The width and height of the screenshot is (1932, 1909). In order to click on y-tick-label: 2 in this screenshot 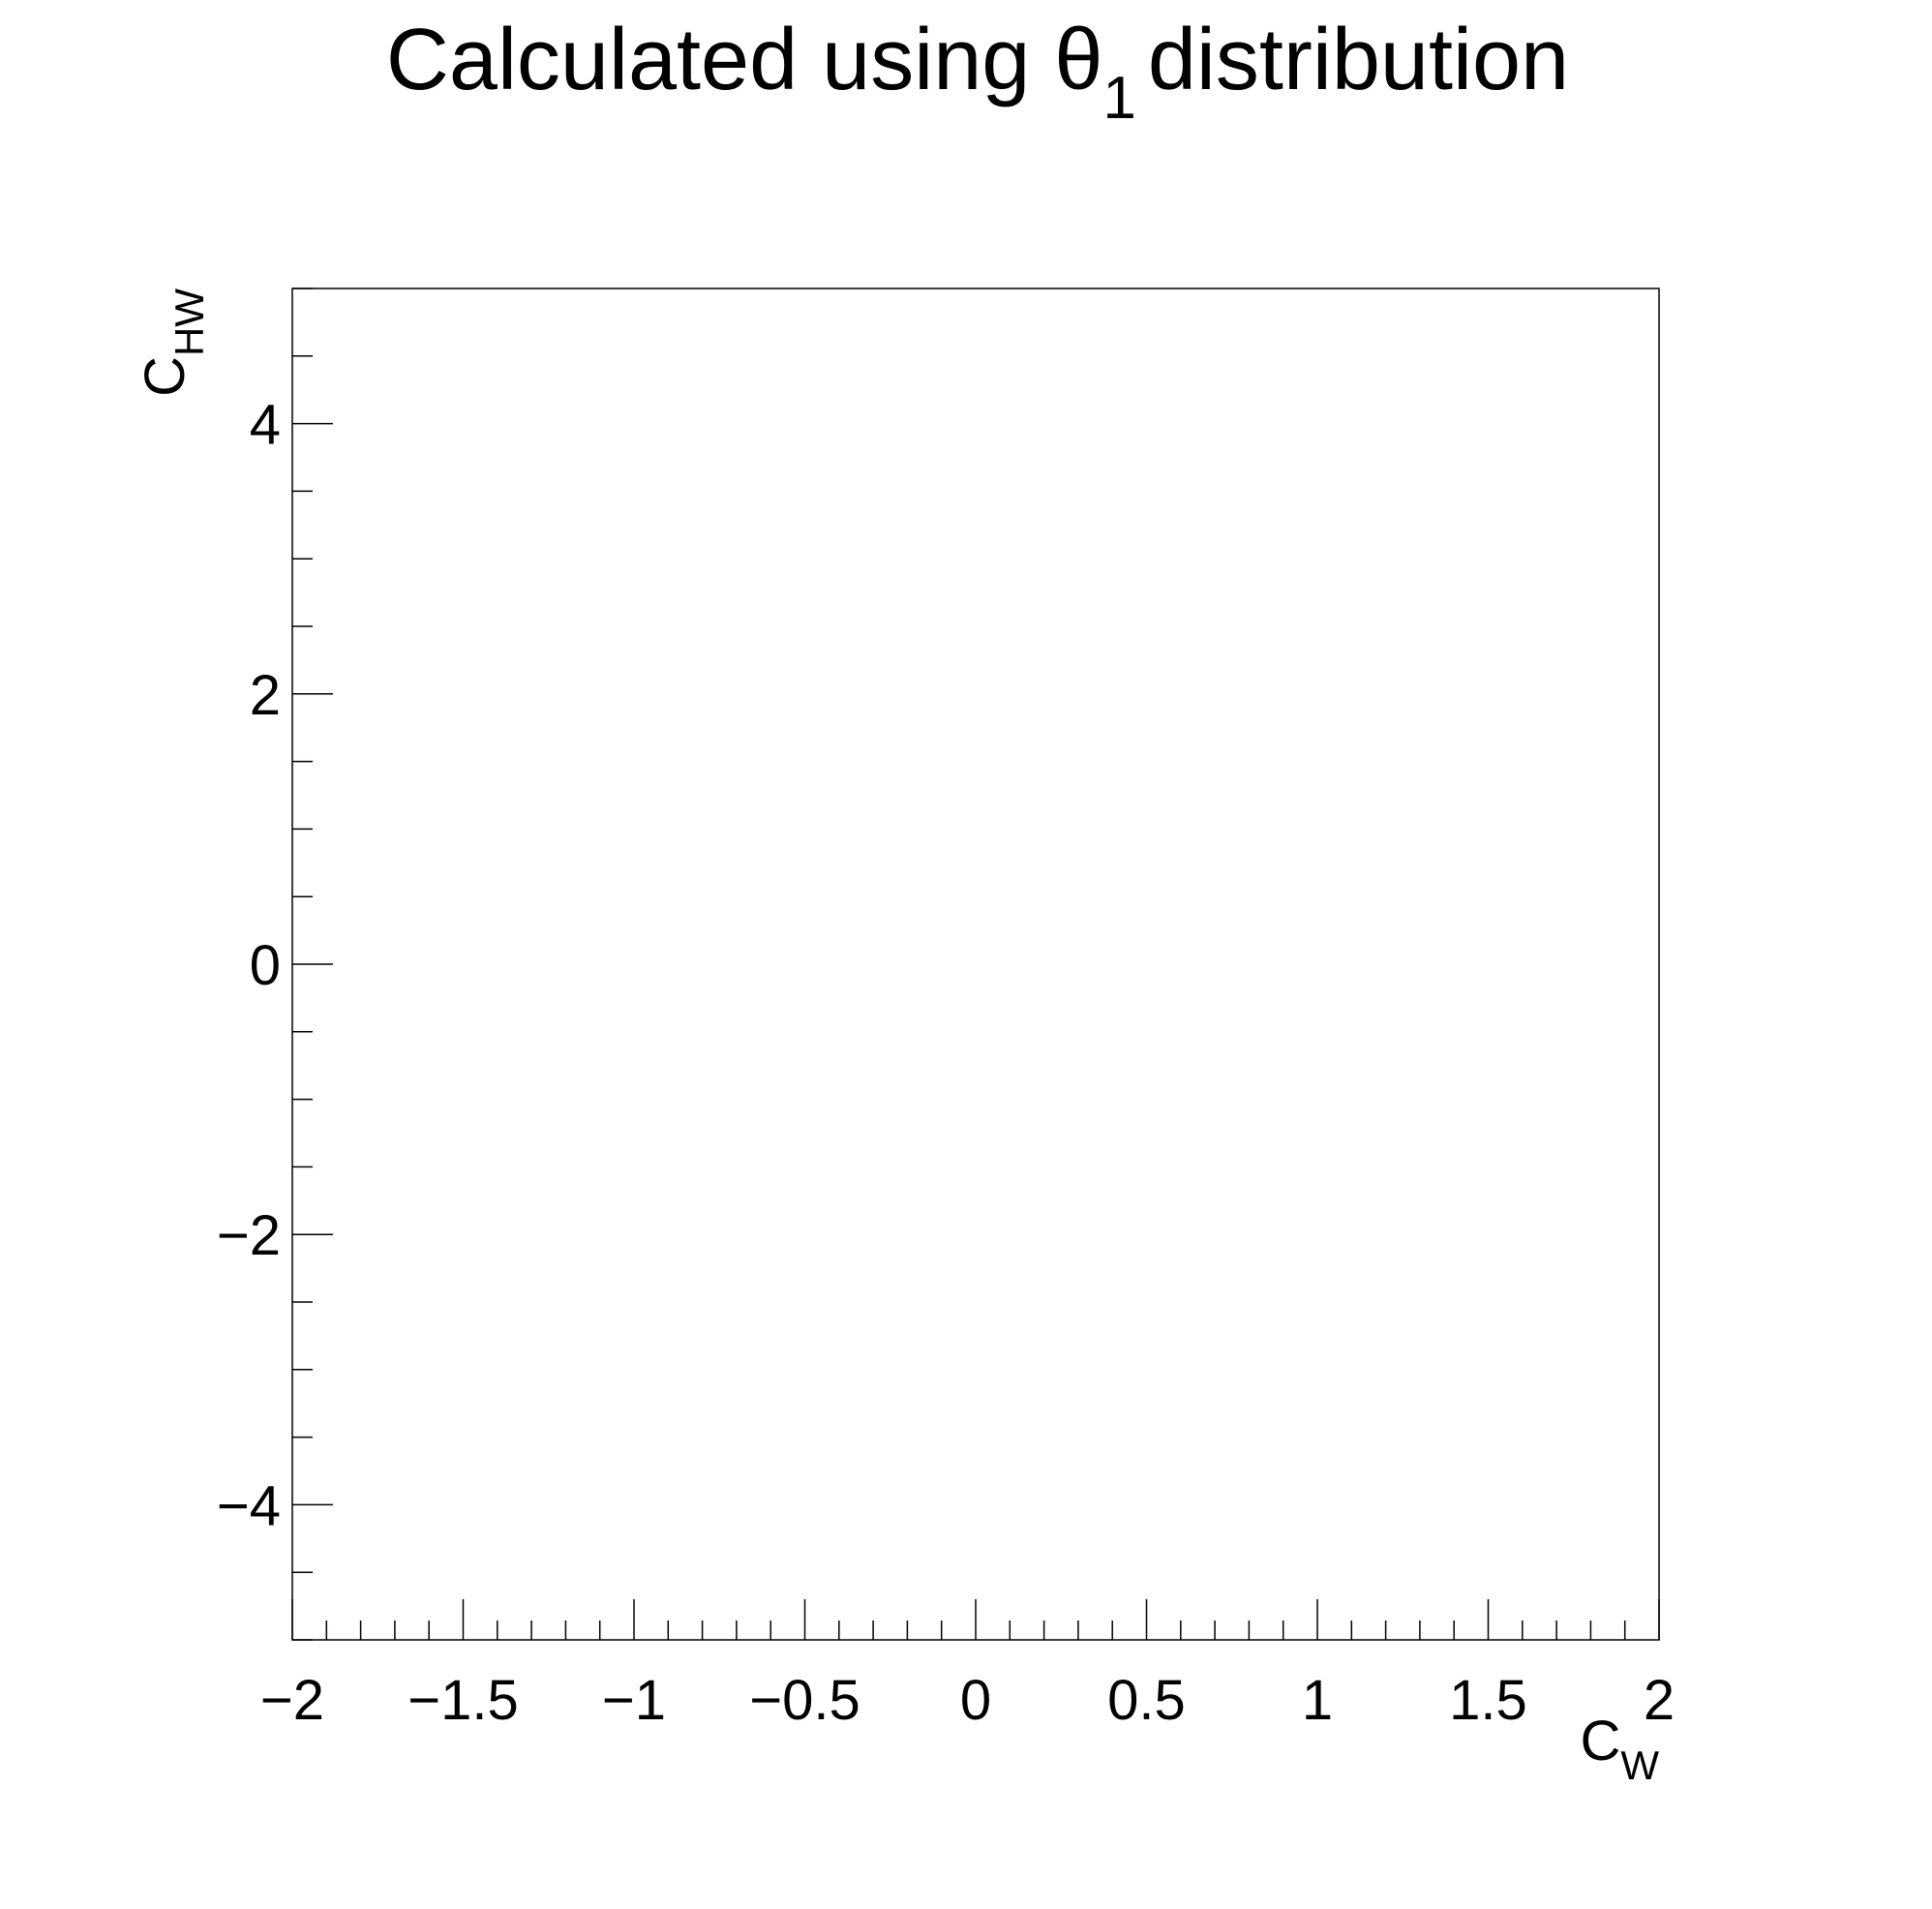, I will do `click(265, 695)`.